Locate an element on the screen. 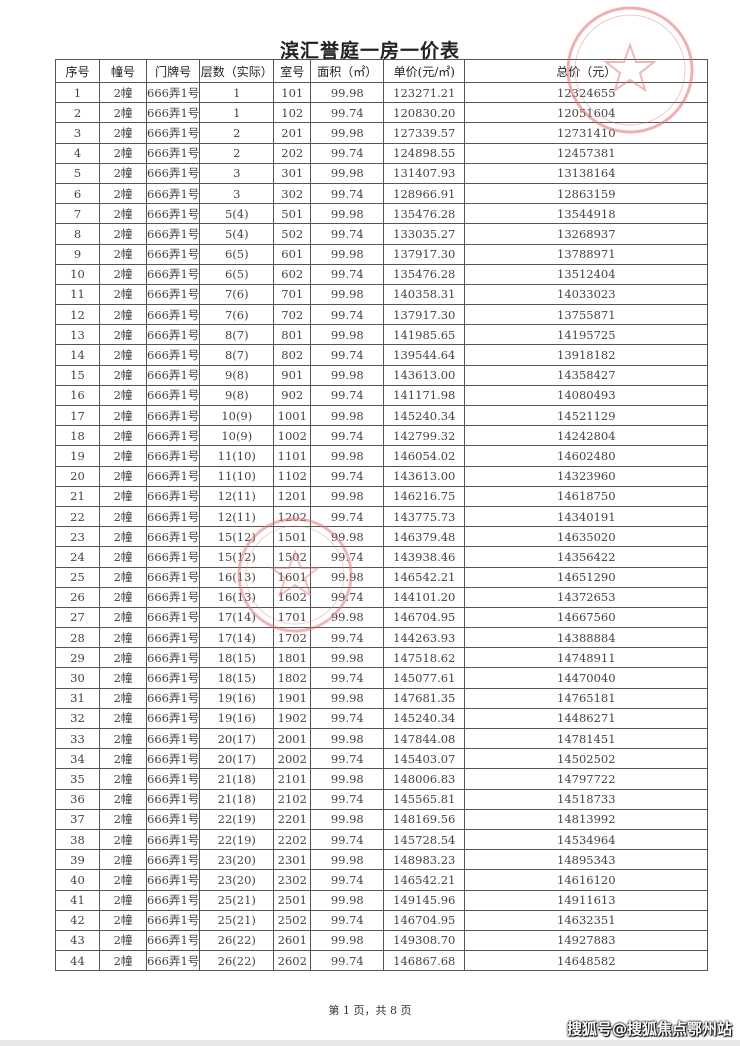 Image resolution: width=740 pixels, height=1046 pixels. cell-room: 1002 is located at coordinates (292, 436).